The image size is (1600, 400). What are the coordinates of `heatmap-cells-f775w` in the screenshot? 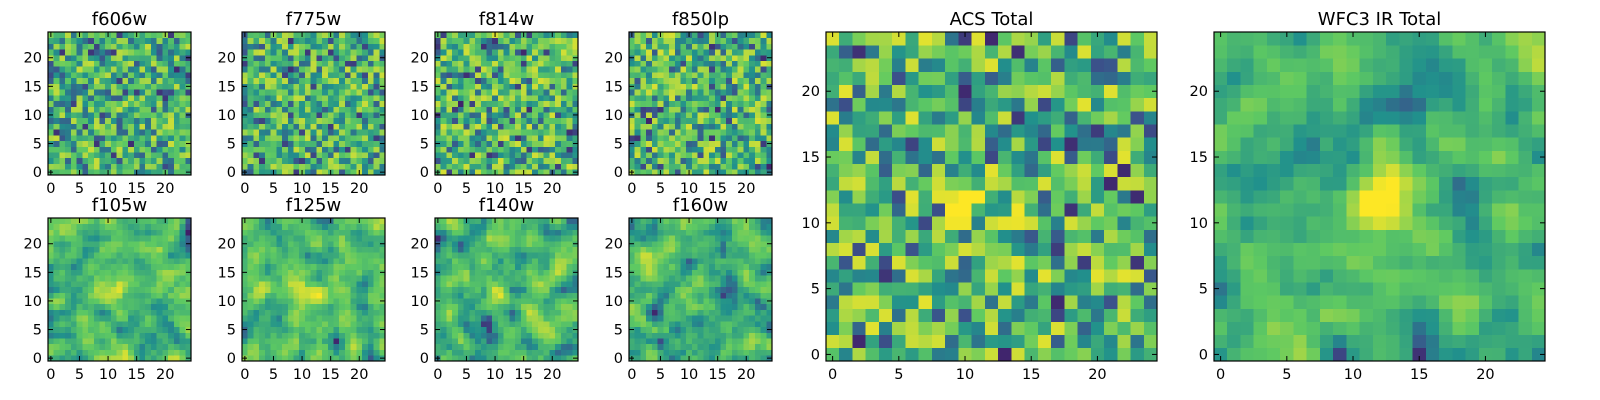 It's located at (314, 104).